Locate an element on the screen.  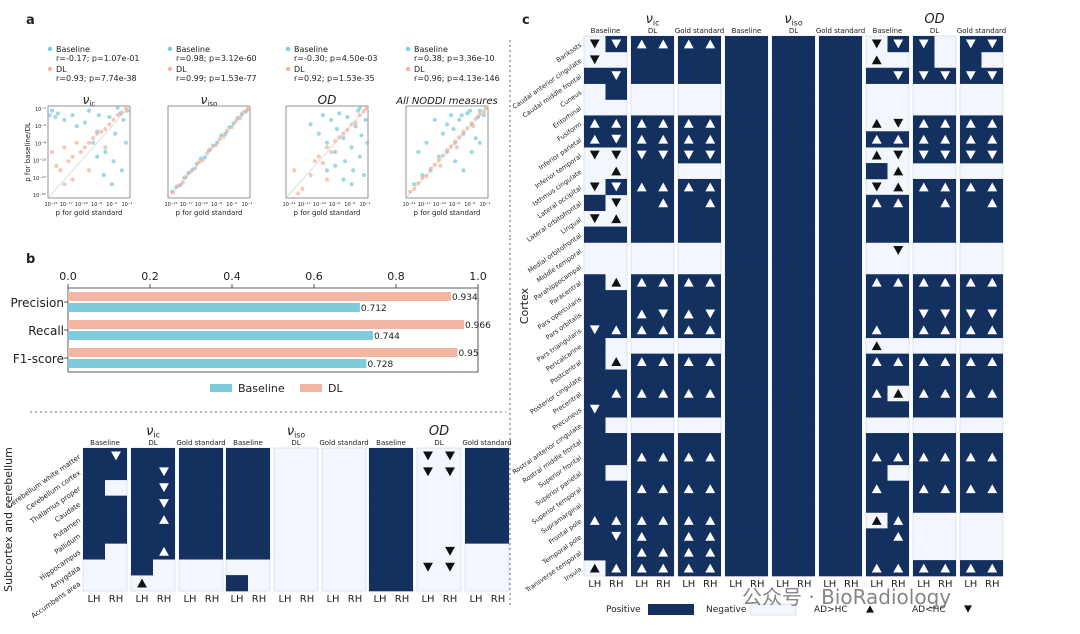
method-label: Baseline is located at coordinates (105, 443).